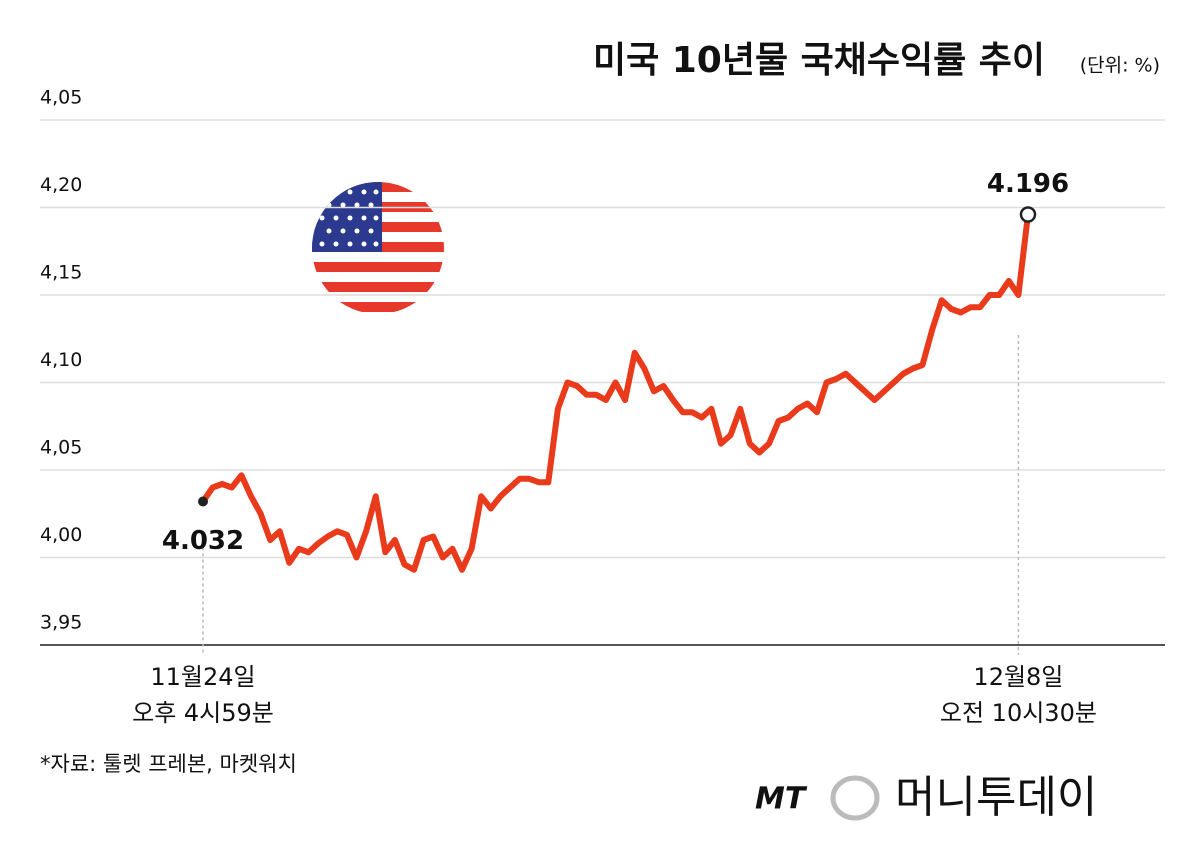 The width and height of the screenshot is (1200, 845). Describe the element at coordinates (61, 623) in the screenshot. I see `y-tick-label: 3,95` at that location.